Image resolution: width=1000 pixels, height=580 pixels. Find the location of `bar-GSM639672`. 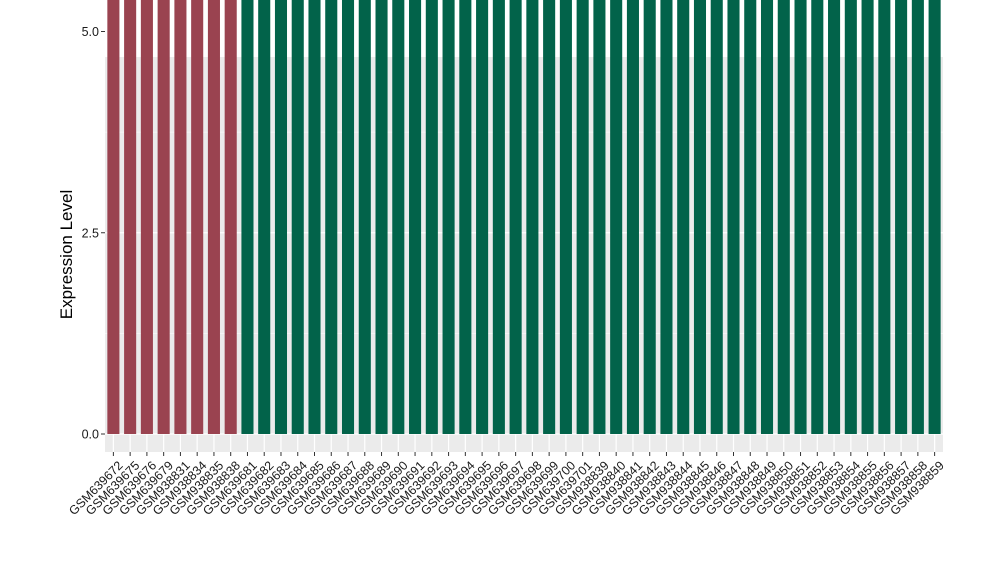

bar-GSM639672 is located at coordinates (113, 217).